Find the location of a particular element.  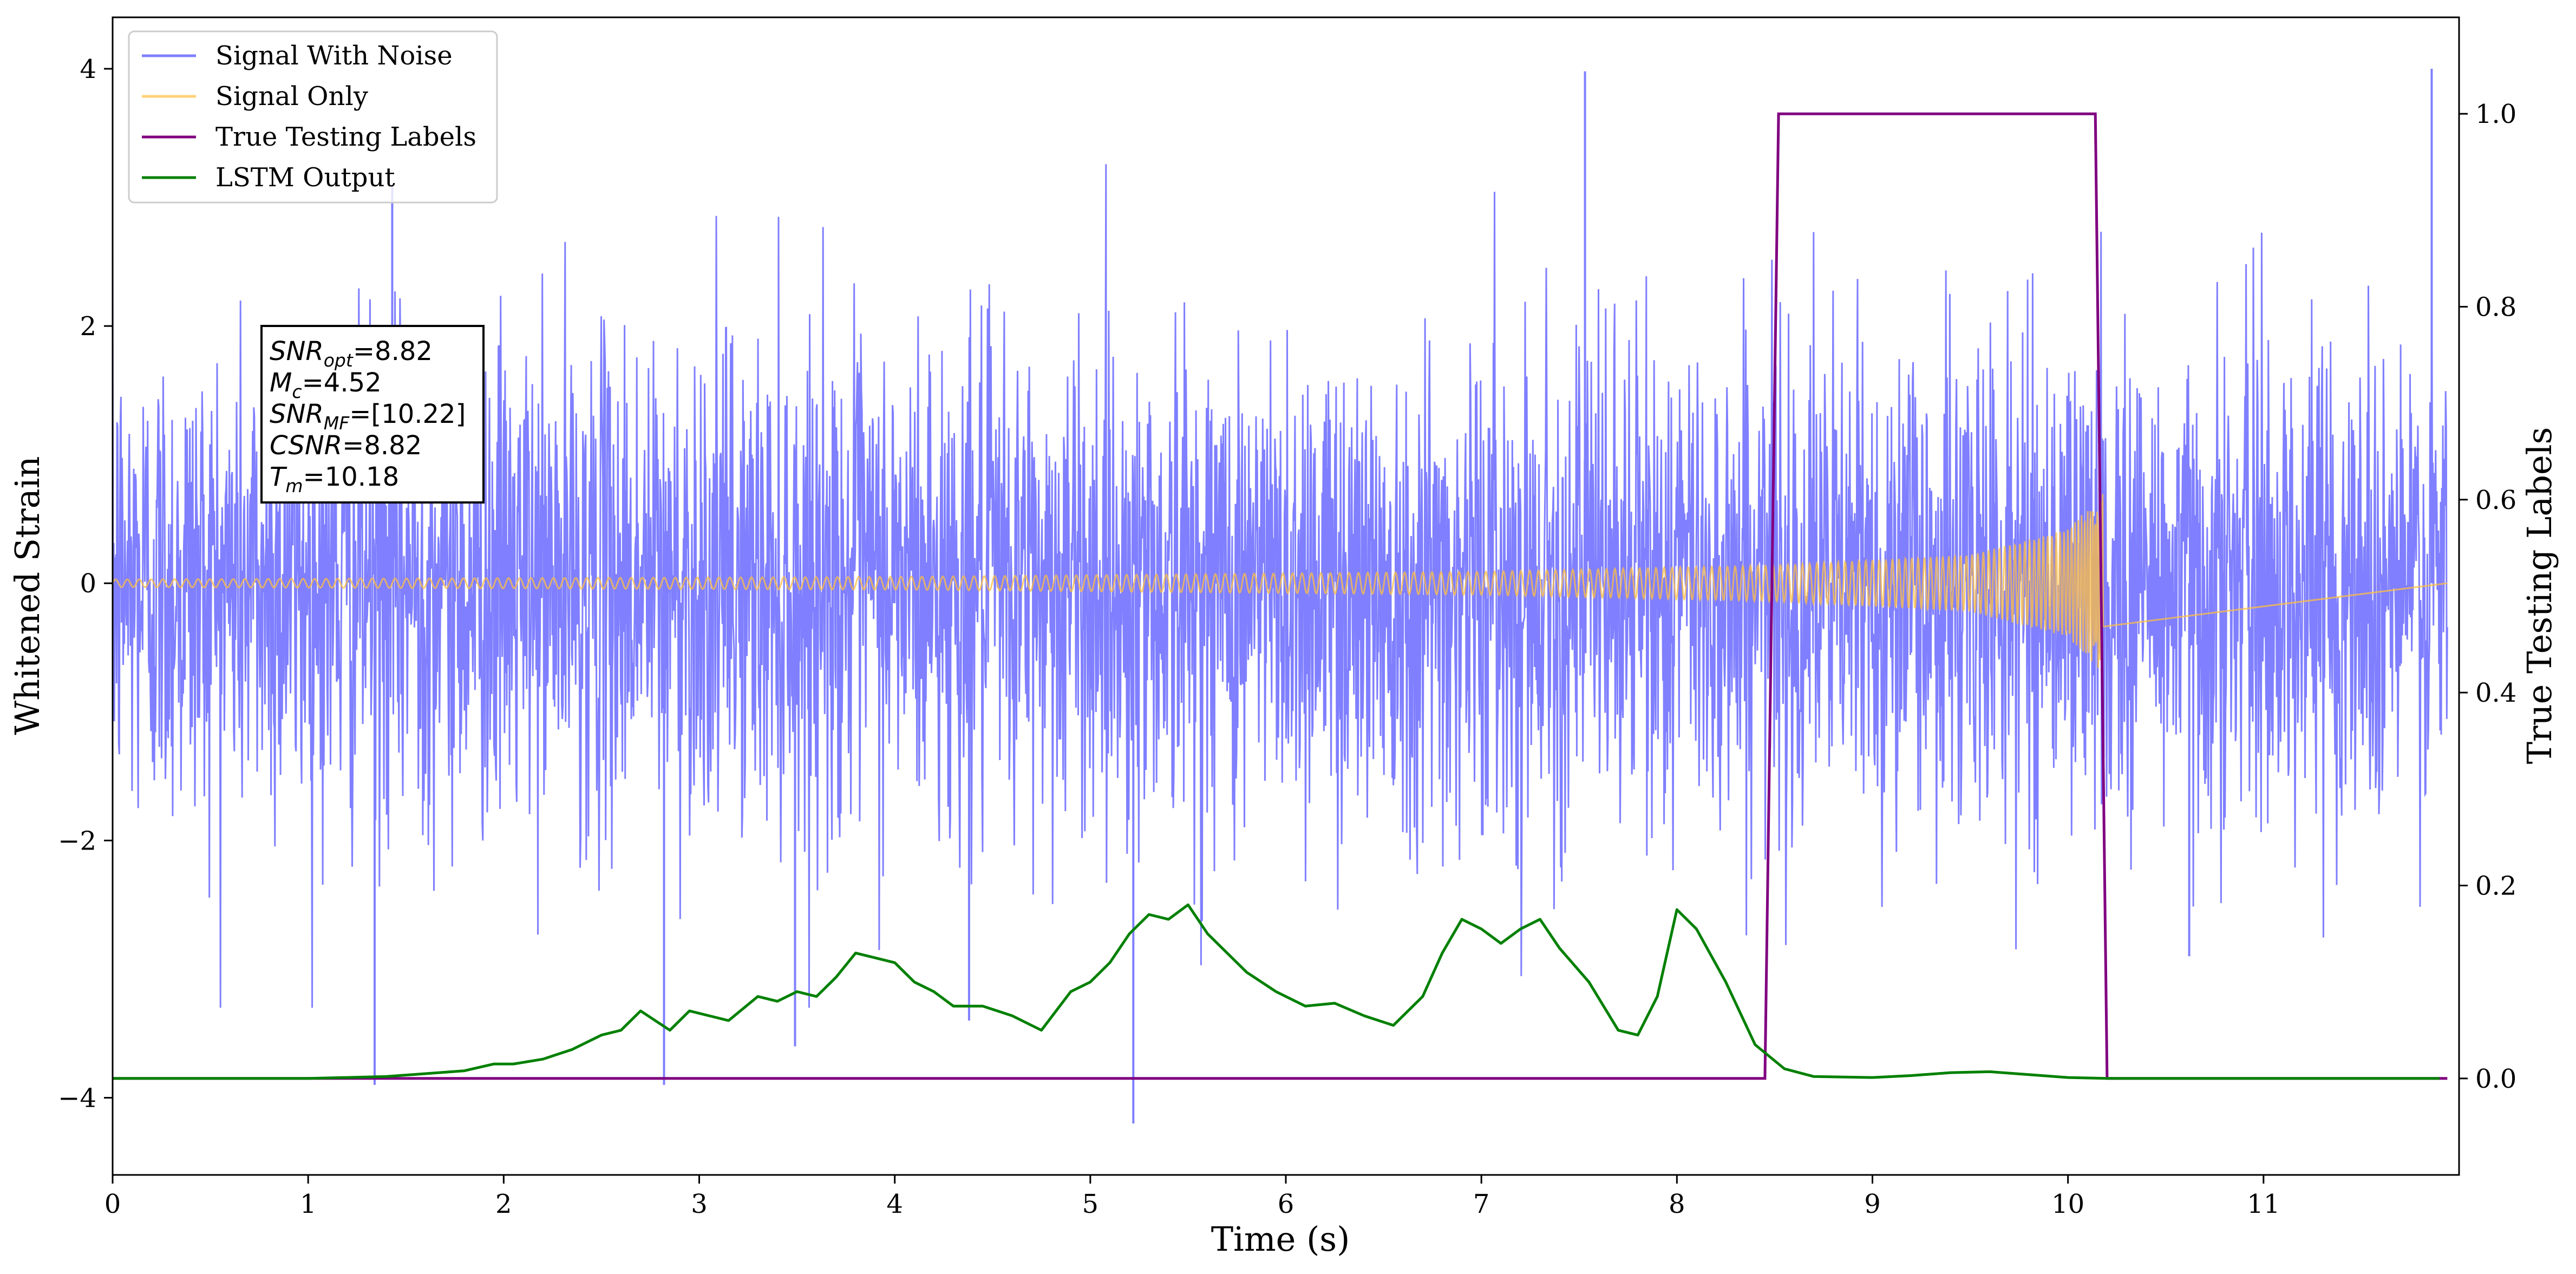

y-right-tick-label-3: 0.6 is located at coordinates (2495, 500).